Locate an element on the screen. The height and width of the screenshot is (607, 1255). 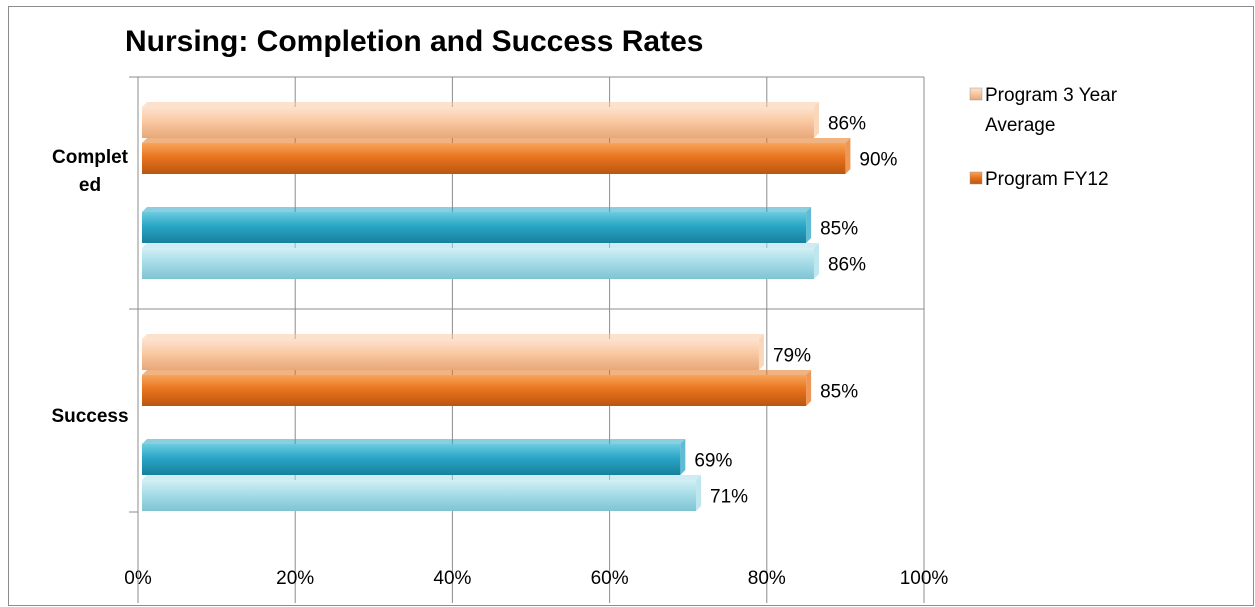
x-tick-label: 80% is located at coordinates (767, 578).